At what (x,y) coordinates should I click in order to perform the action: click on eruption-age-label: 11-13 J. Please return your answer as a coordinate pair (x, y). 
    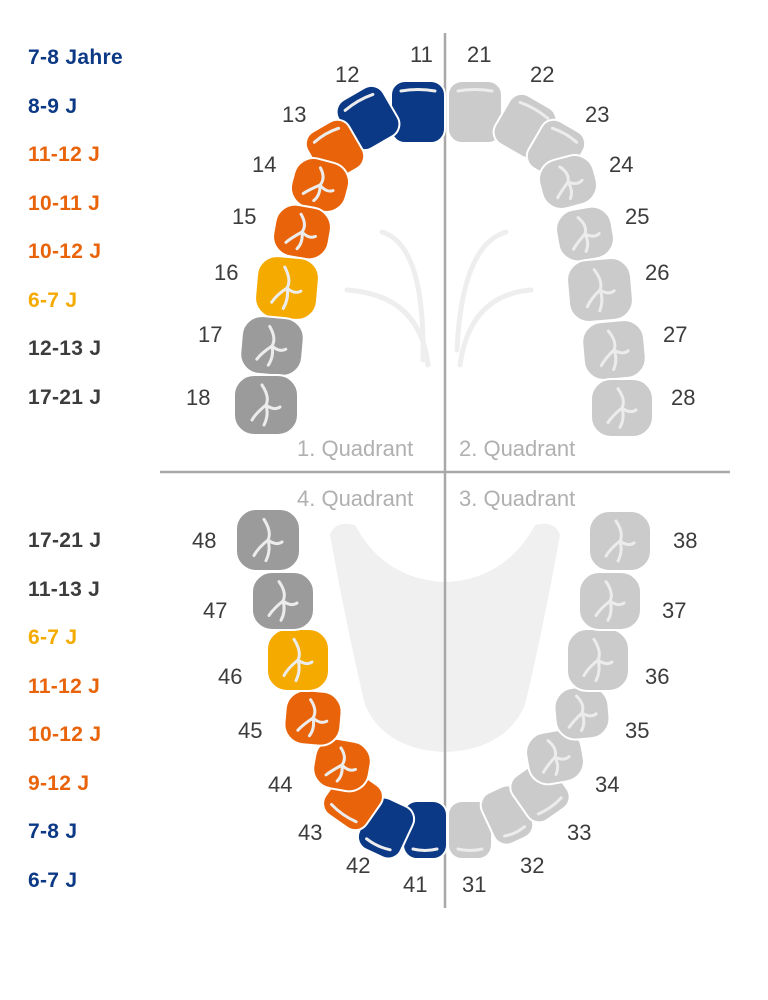
    Looking at the image, I should click on (64, 589).